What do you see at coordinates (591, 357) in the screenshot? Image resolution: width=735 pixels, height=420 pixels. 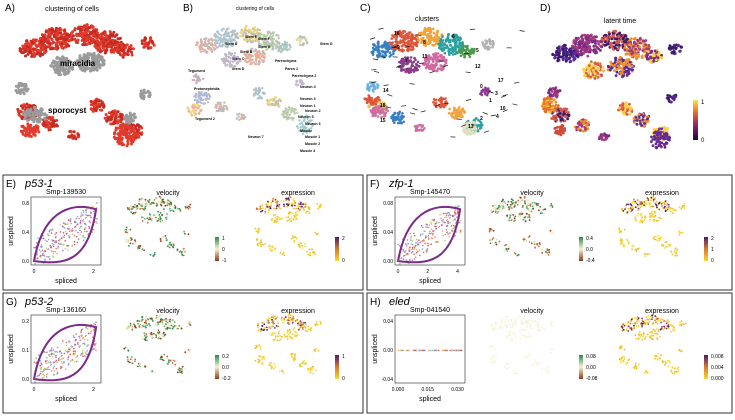 I see `velocity-colorbar-tick: 0.08` at bounding box center [591, 357].